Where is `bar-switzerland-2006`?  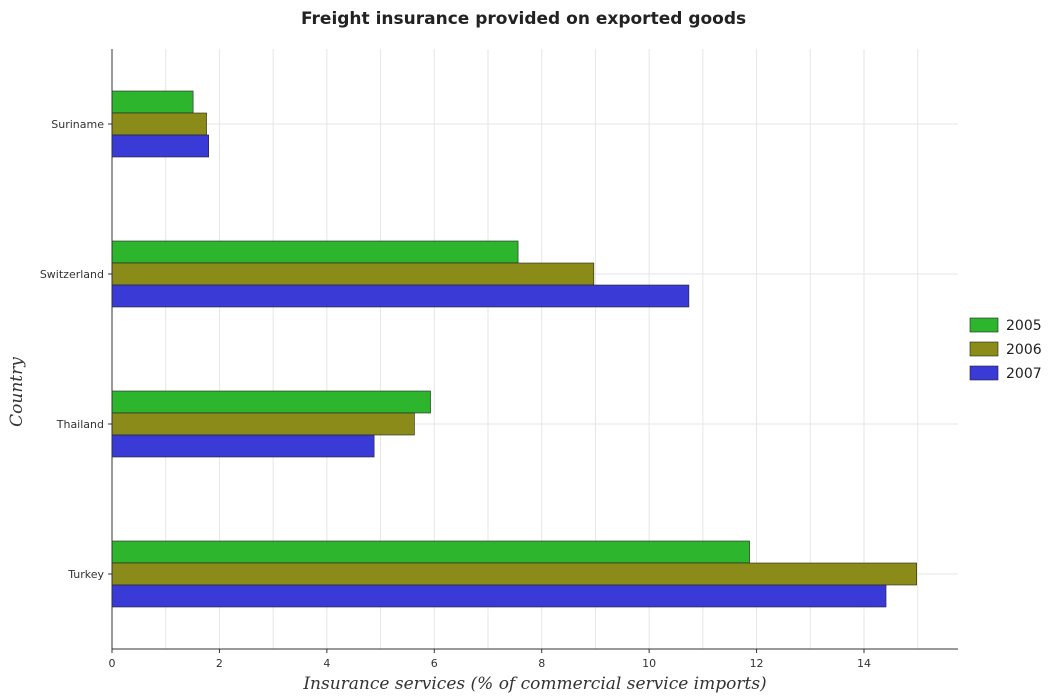
bar-switzerland-2006 is located at coordinates (353, 274).